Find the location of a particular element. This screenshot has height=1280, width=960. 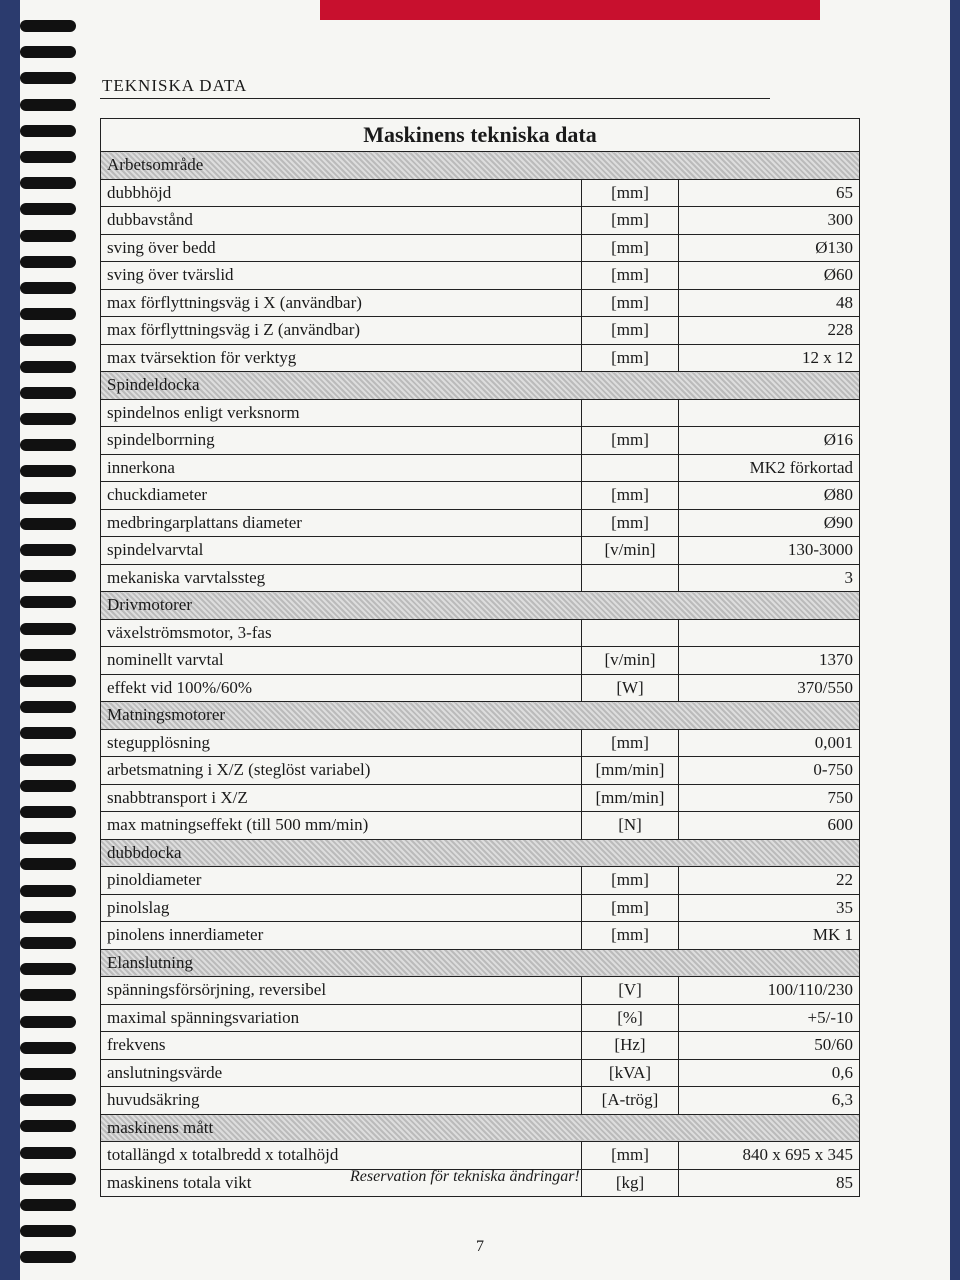

spec-value: 0-750 is located at coordinates (769, 770).